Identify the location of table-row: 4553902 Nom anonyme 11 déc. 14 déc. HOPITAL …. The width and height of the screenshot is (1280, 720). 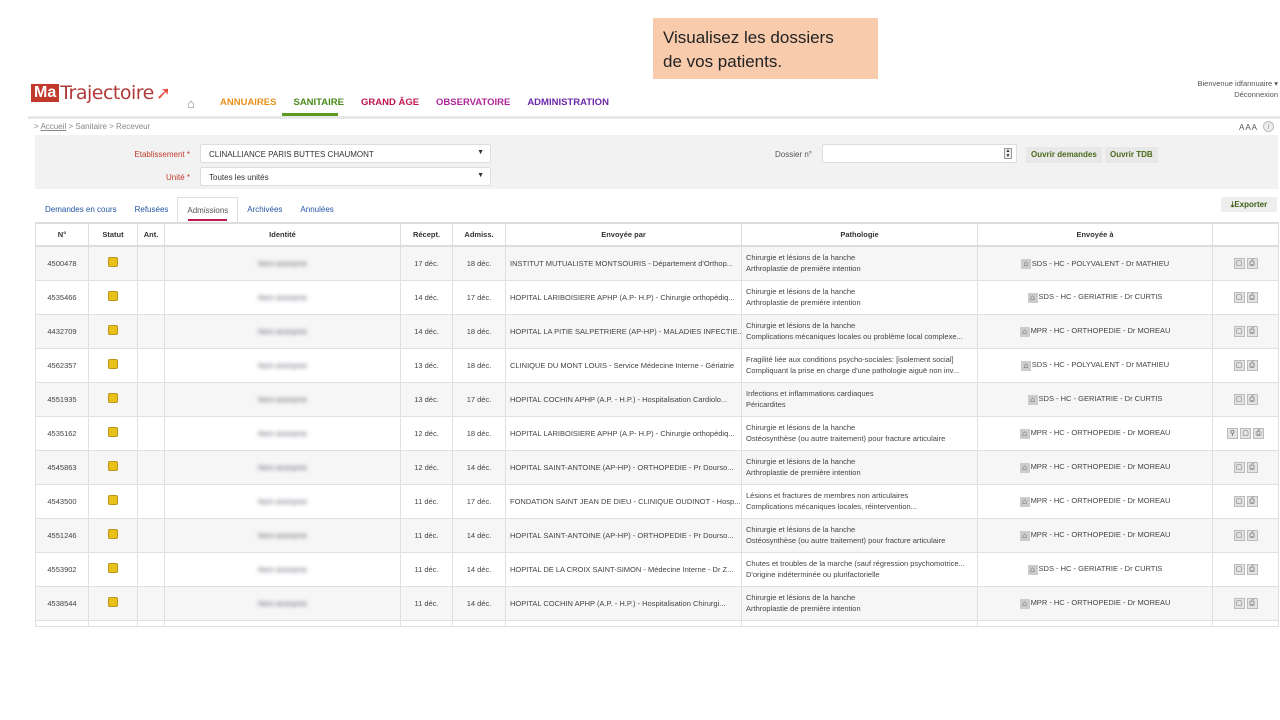
(657, 569).